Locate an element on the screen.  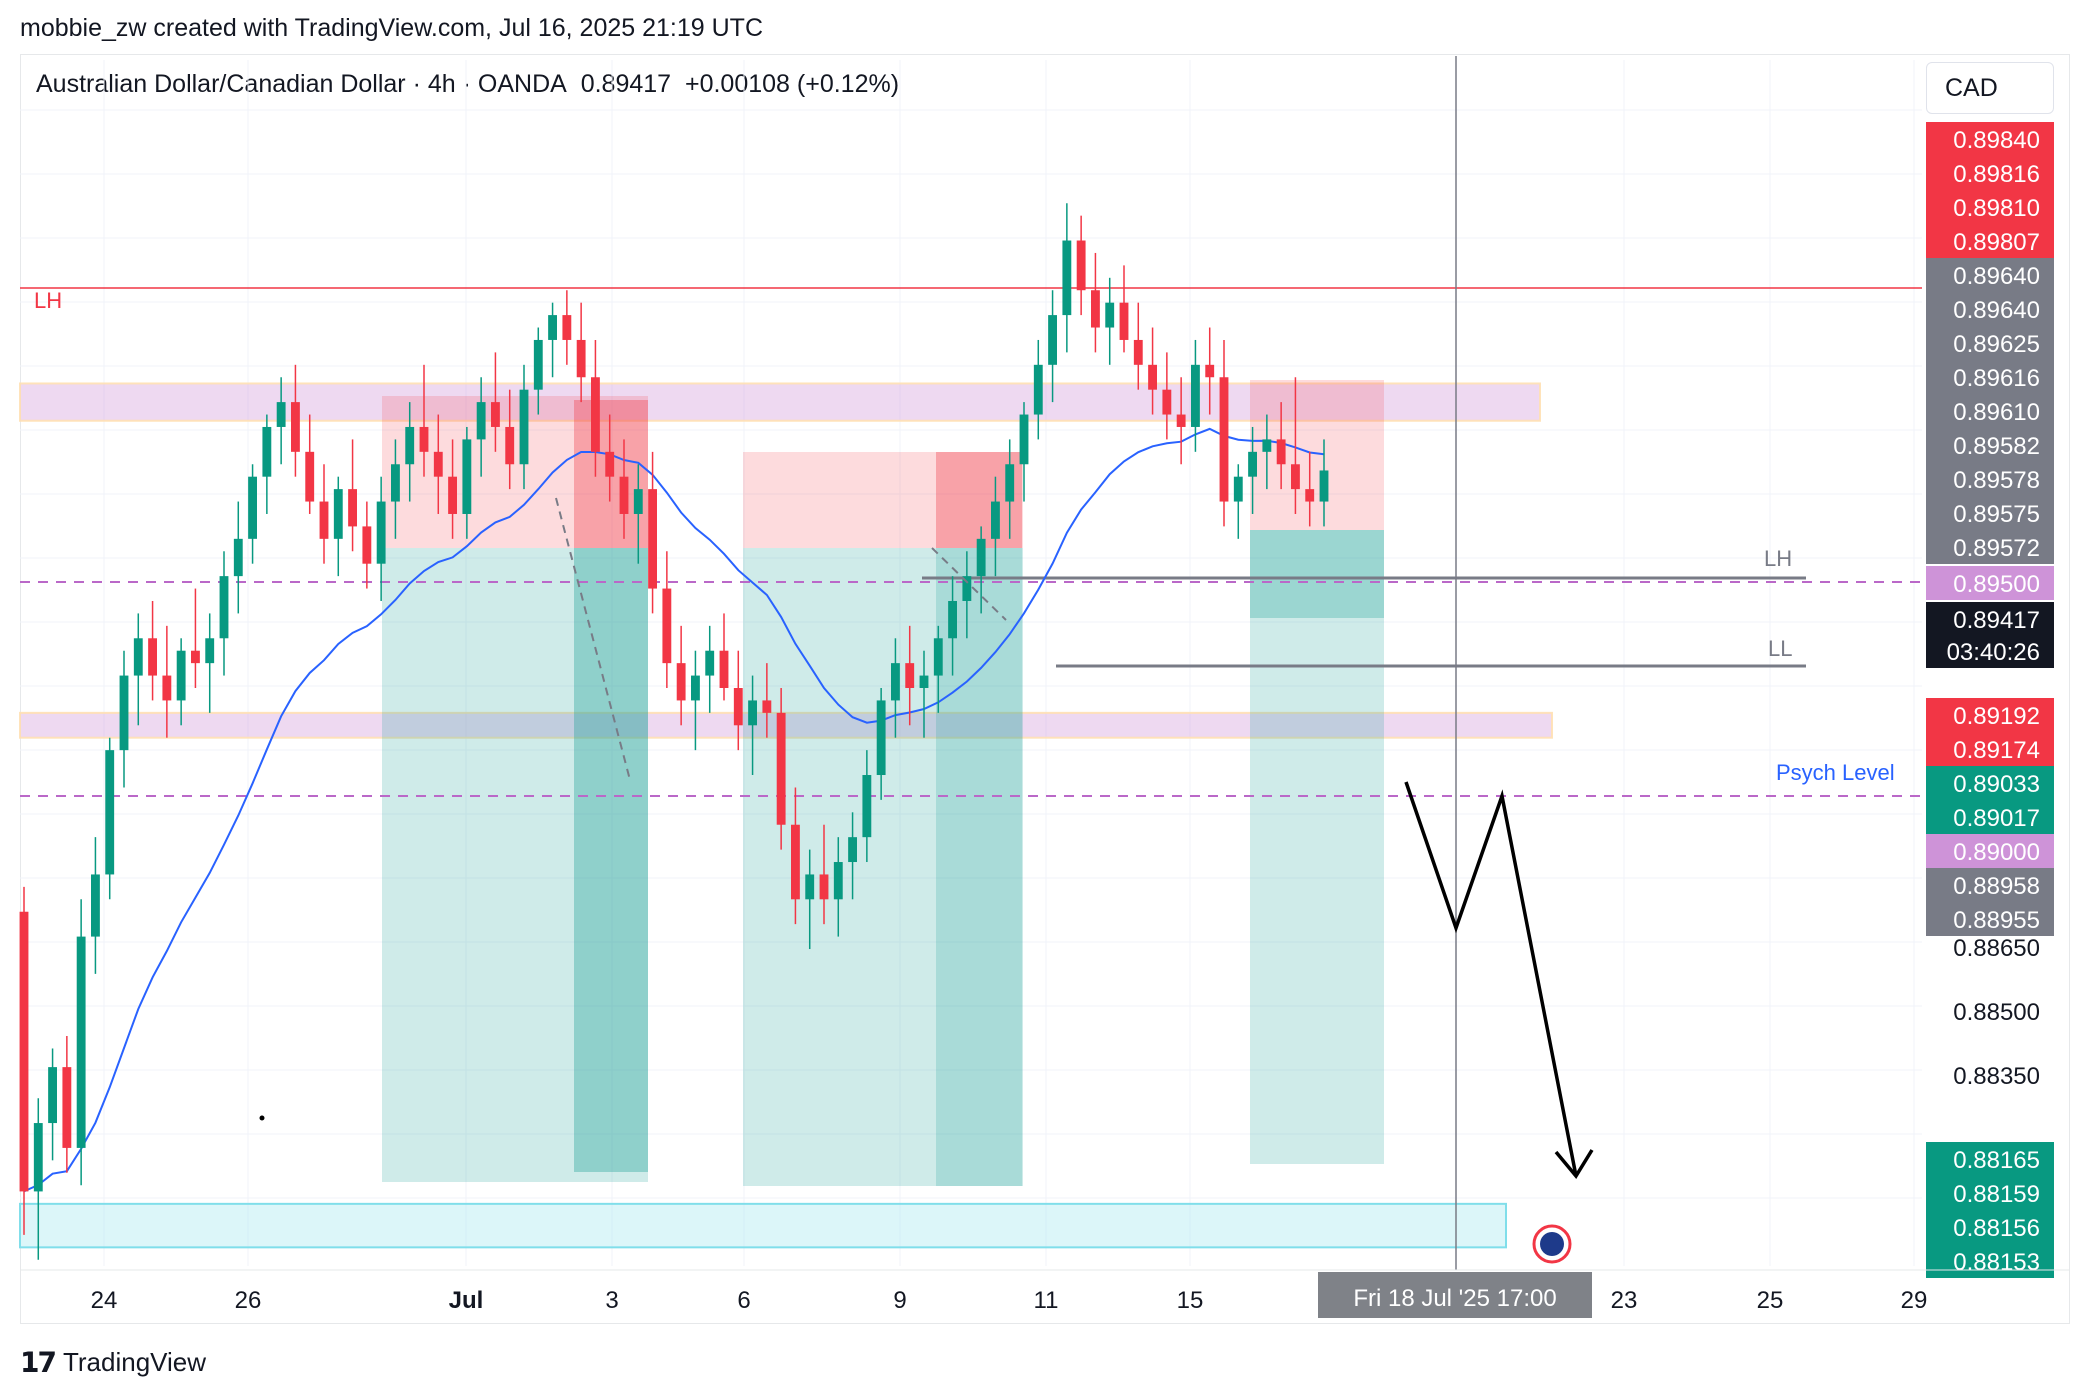
x-tick-label: 29 is located at coordinates (1914, 1300).